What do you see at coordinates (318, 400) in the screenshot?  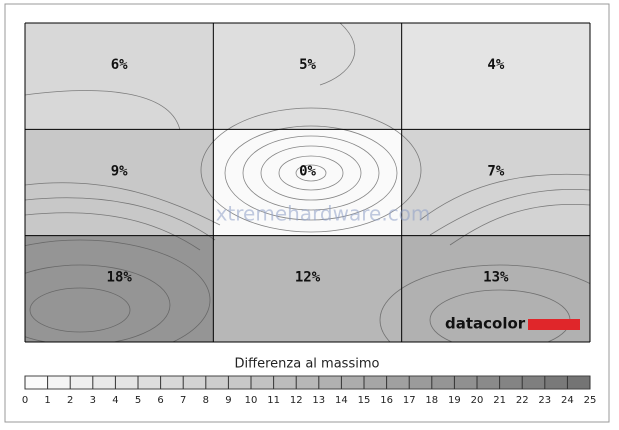 I see `colorbar-tick-label: 13` at bounding box center [318, 400].